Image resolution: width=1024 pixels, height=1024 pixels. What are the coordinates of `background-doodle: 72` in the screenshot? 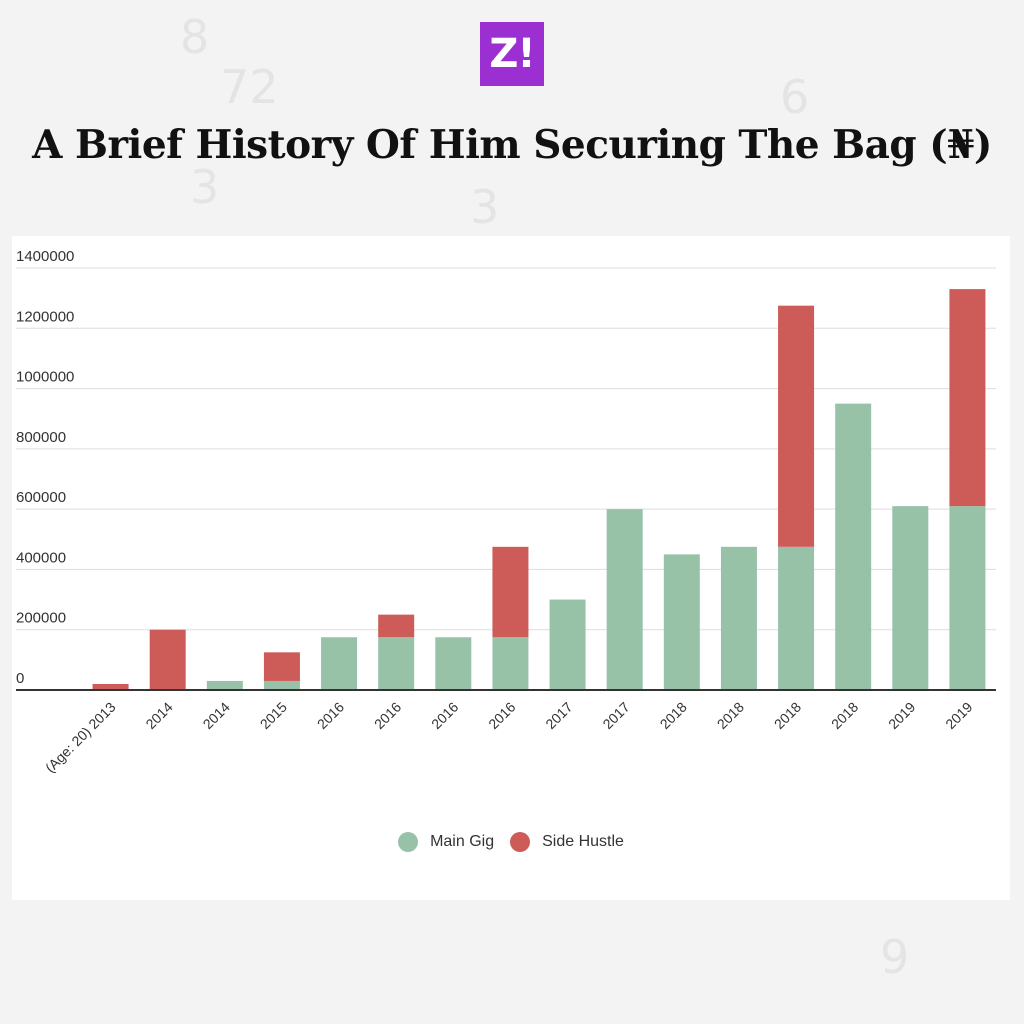 It's located at (249, 87).